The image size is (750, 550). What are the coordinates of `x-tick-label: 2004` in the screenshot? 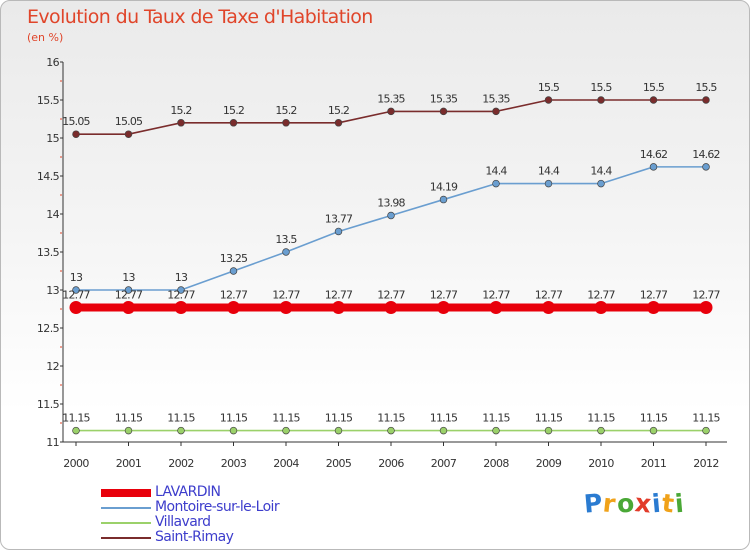 It's located at (286, 463).